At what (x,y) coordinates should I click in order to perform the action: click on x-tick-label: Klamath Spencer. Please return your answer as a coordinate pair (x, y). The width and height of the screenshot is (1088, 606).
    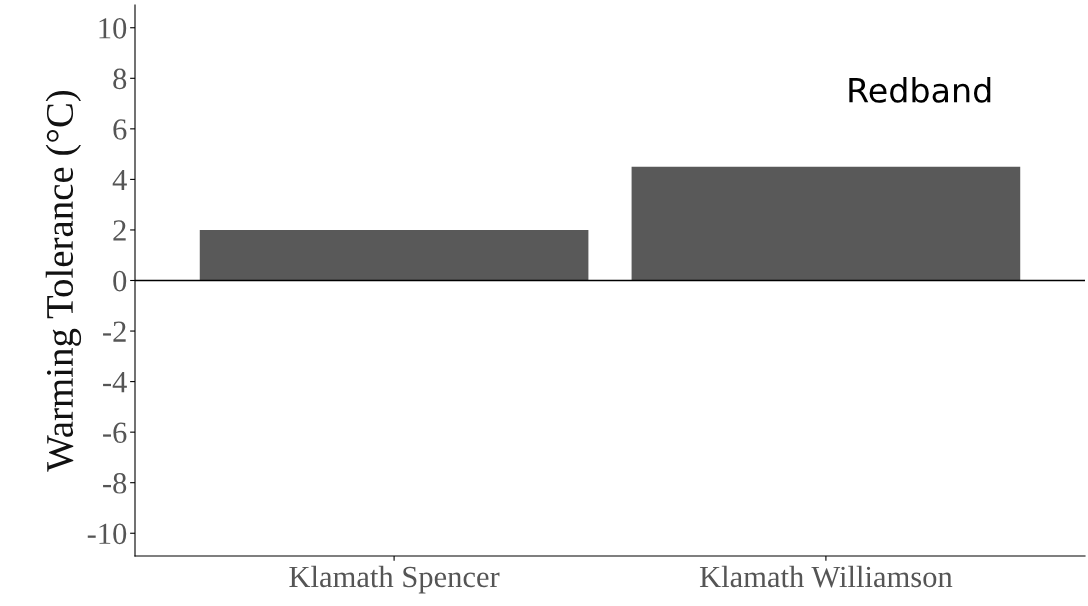
    Looking at the image, I should click on (394, 579).